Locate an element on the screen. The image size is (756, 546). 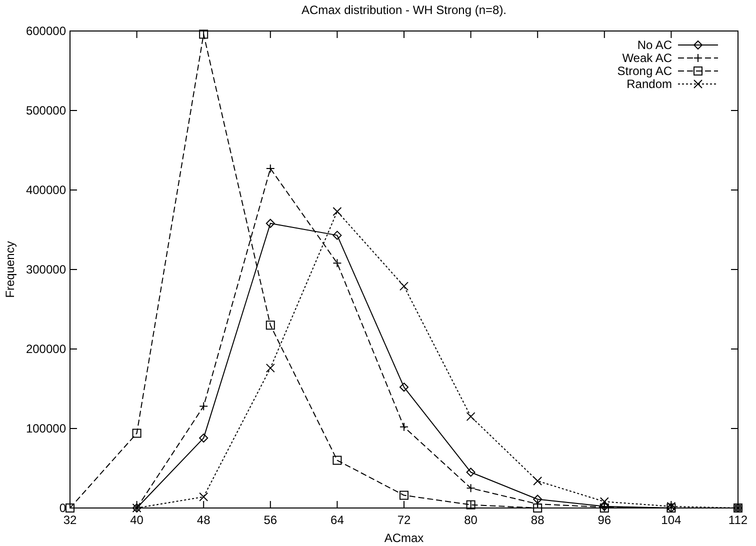
y-tick-label: 200000 is located at coordinates (46, 349).